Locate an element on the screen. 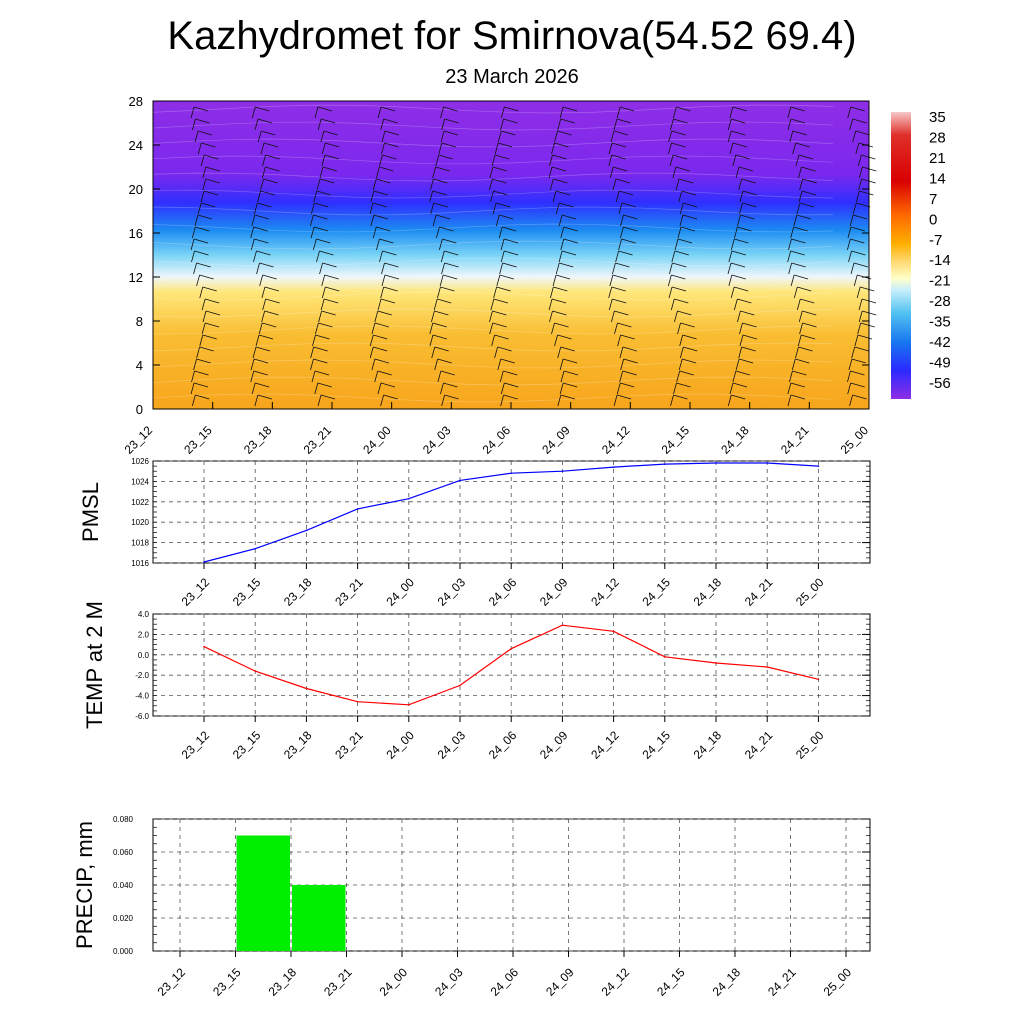 The image size is (1024, 1024). y-tick-label: 12 is located at coordinates (136, 277).